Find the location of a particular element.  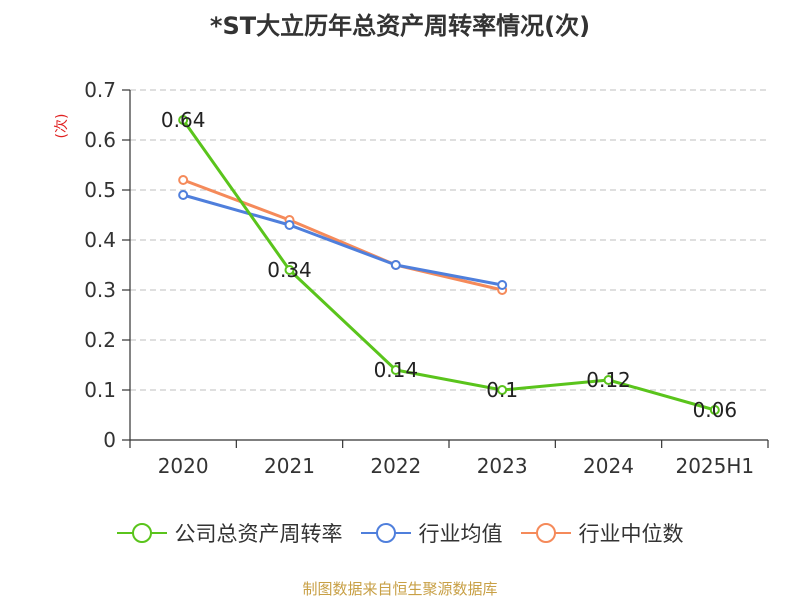

x-tick-label: 2025H1 is located at coordinates (714, 466).